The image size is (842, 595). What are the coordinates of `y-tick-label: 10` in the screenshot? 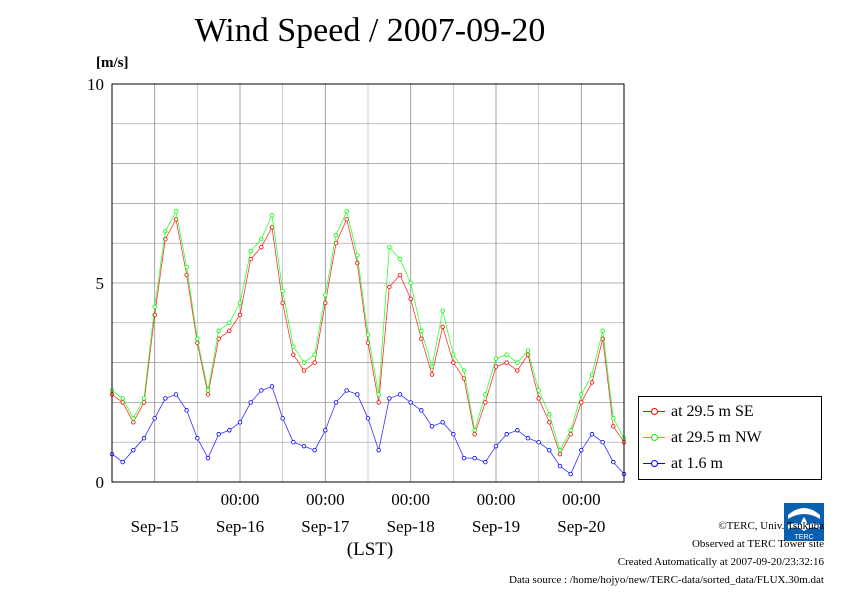 It's located at (95, 84).